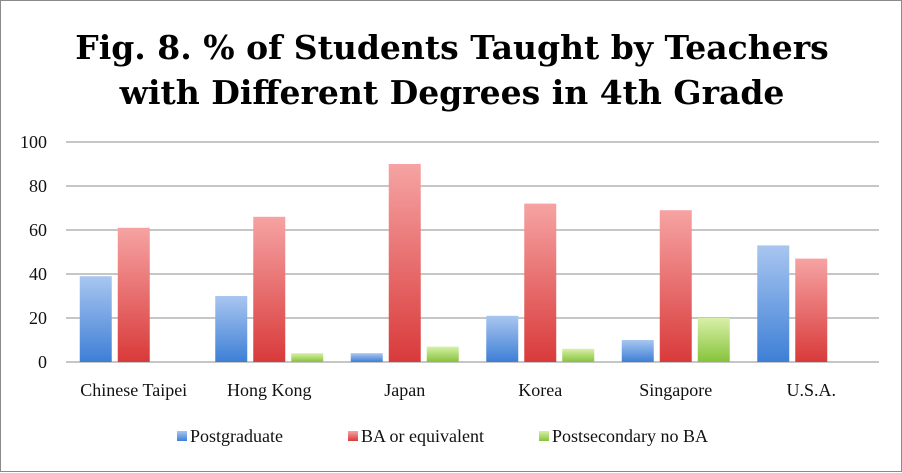 This screenshot has width=902, height=473. I want to click on y-tick-label: 0, so click(42, 362).